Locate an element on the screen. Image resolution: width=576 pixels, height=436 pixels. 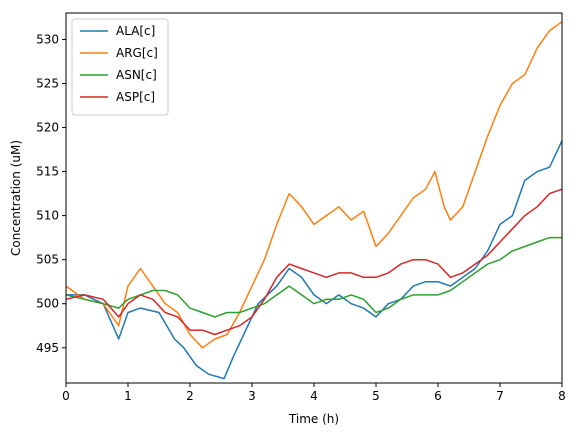
legend: ALA[c] ARG[c] ASN[c] ASP[c] is located at coordinates (120, 67).